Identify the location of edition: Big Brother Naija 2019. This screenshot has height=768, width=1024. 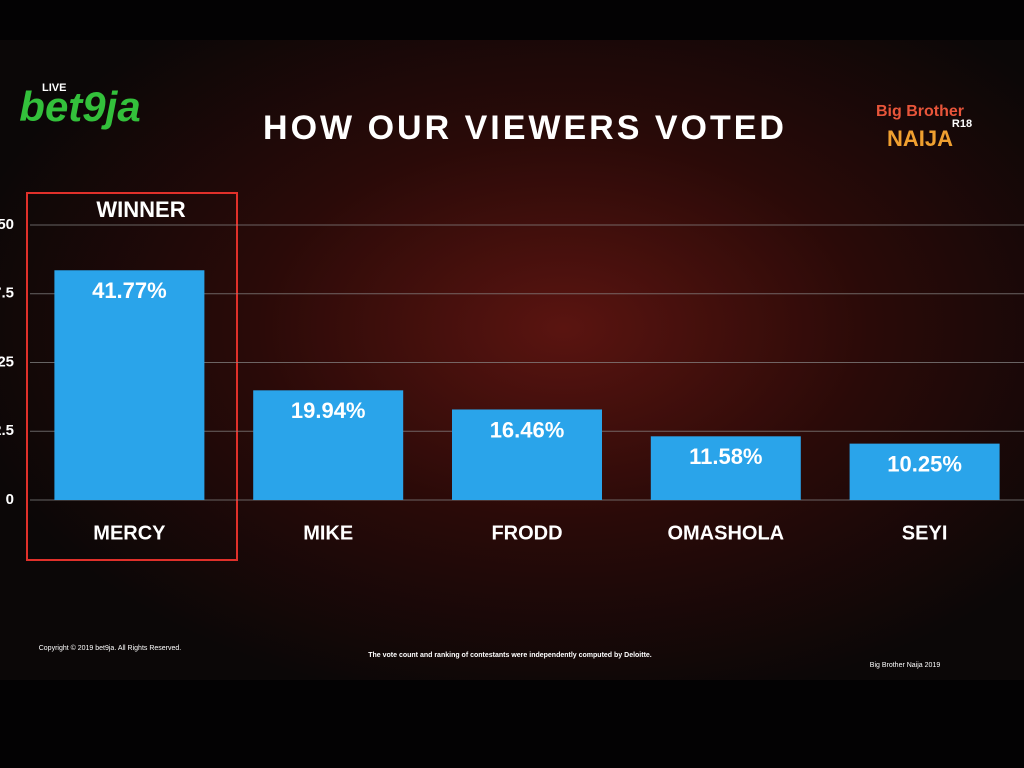
(905, 665).